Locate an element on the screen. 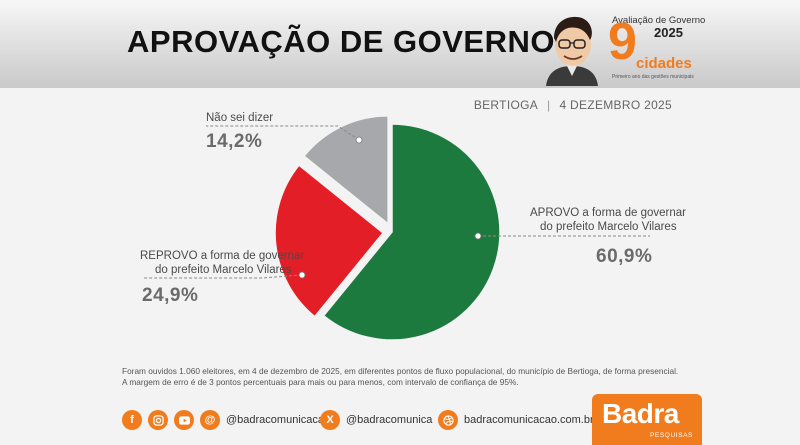 The image size is (800, 445). disapprove-label-line2: do prefeito Marcelo Vilares is located at coordinates (223, 270).